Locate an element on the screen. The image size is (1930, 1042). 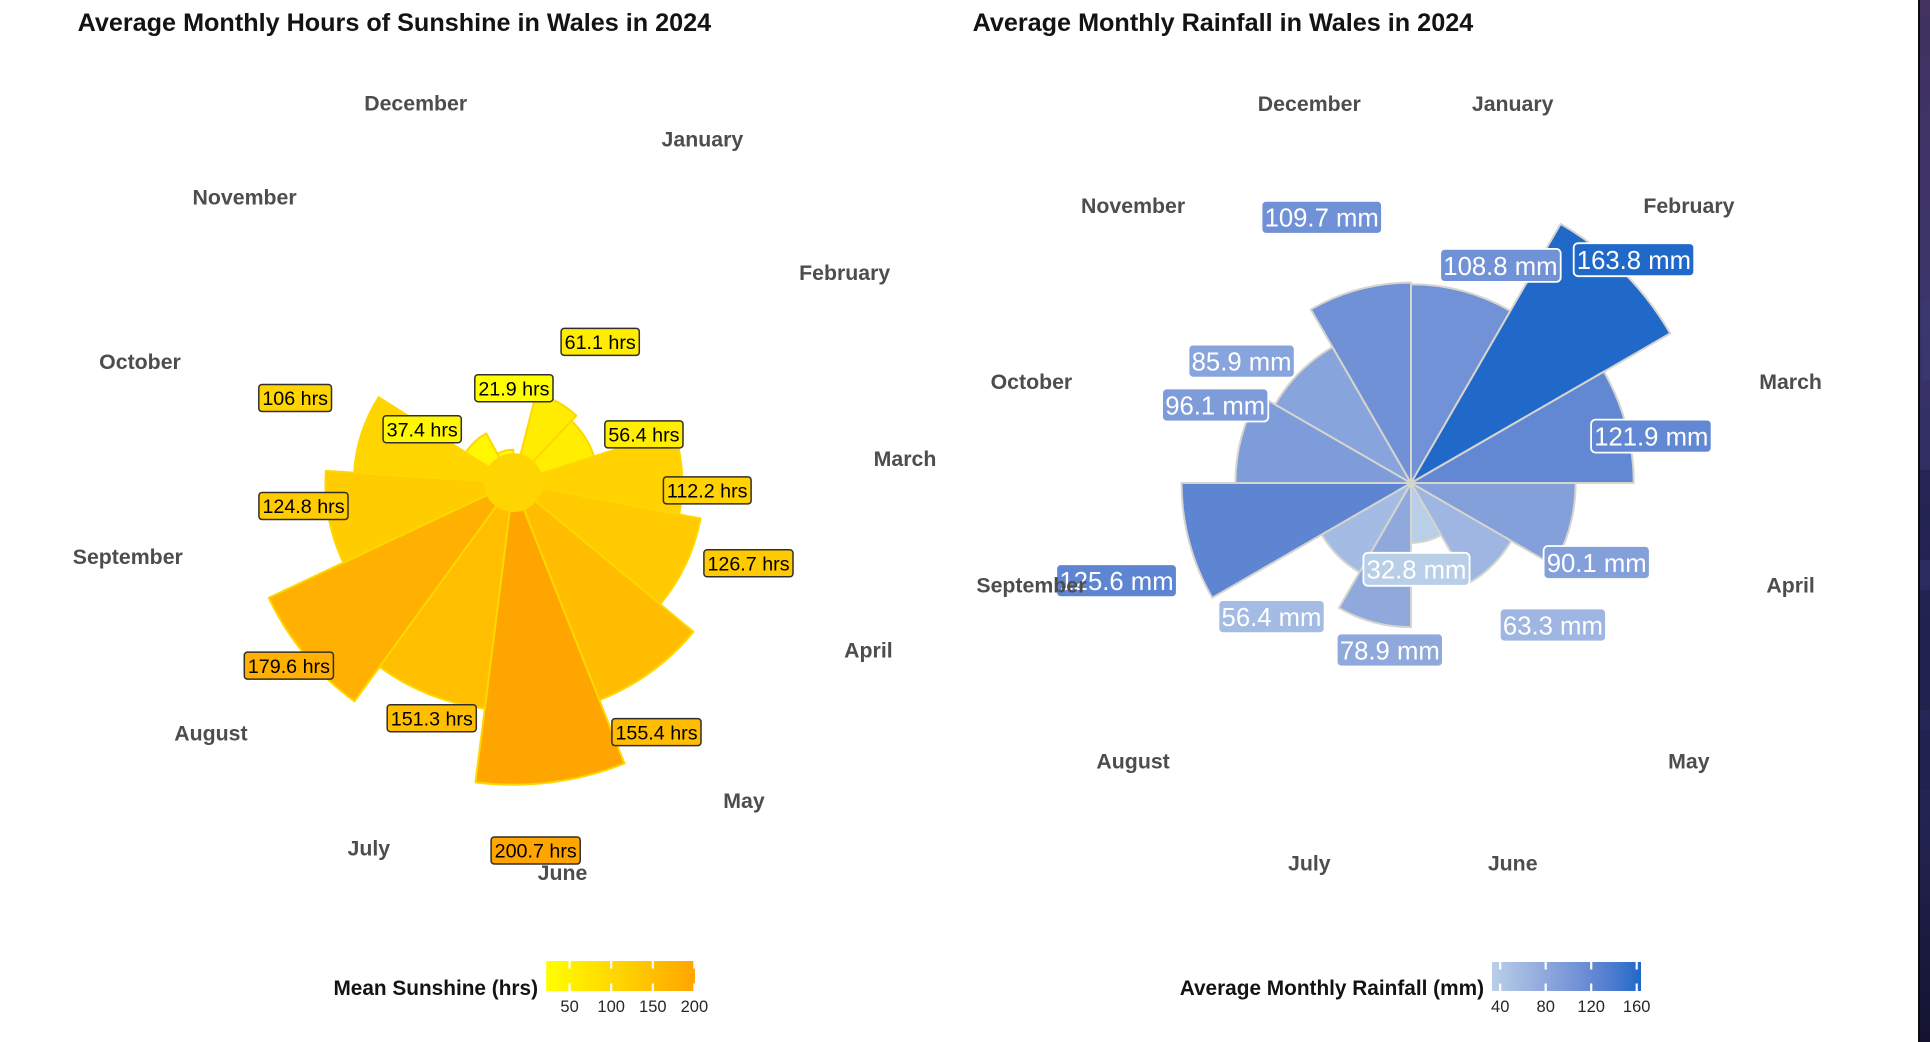
svg-text: 100 is located at coordinates (611, 1007).